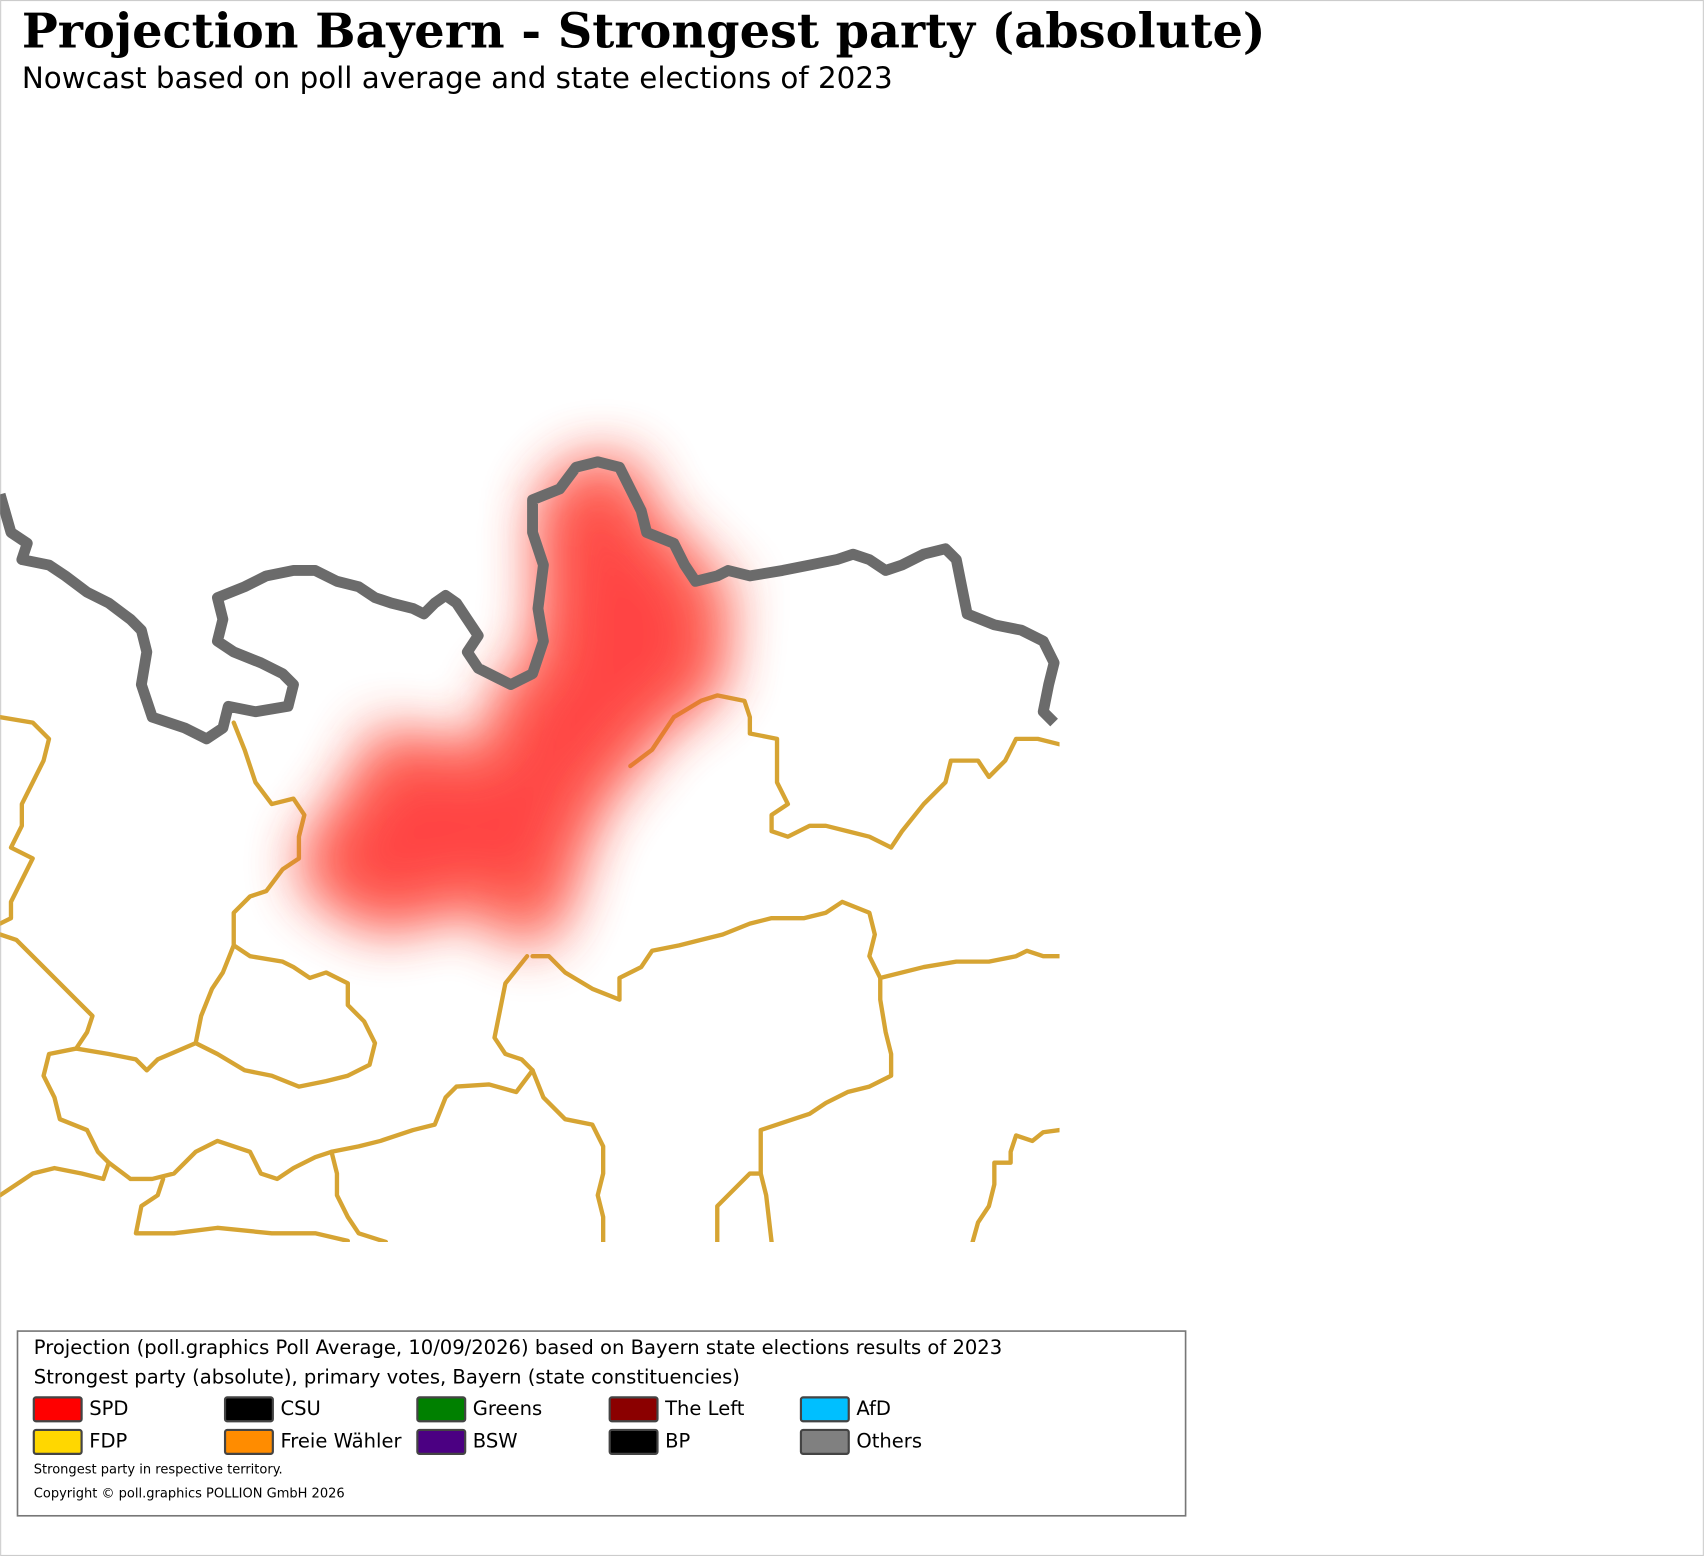 The image size is (1704, 1556). Describe the element at coordinates (158, 1470) in the screenshot. I see `legend-note: Strongest party in respective territory.` at that location.